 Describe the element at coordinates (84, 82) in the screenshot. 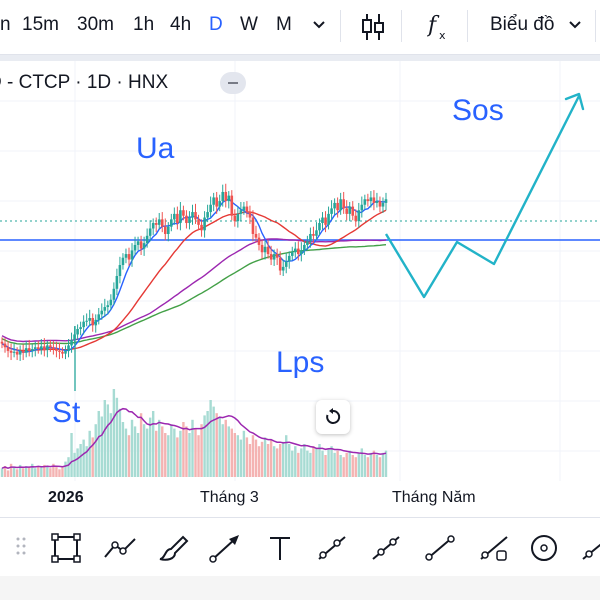

I see `symbol-legend: D - CTCP · 1D · HNX` at that location.